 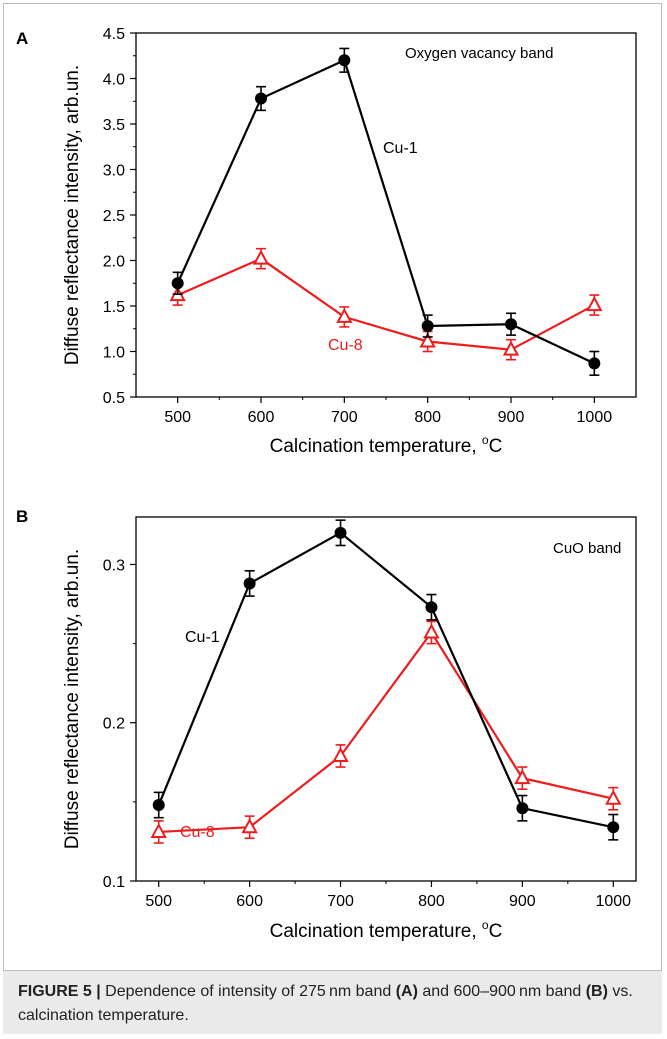 What do you see at coordinates (114, 80) in the screenshot?
I see `y-tick-label-a-7: 4.0` at bounding box center [114, 80].